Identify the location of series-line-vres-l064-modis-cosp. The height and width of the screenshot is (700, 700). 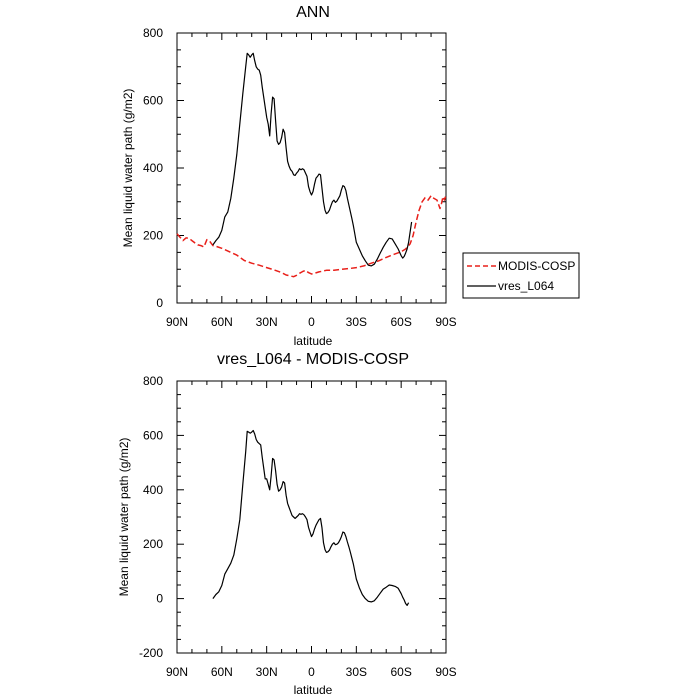
(311, 518).